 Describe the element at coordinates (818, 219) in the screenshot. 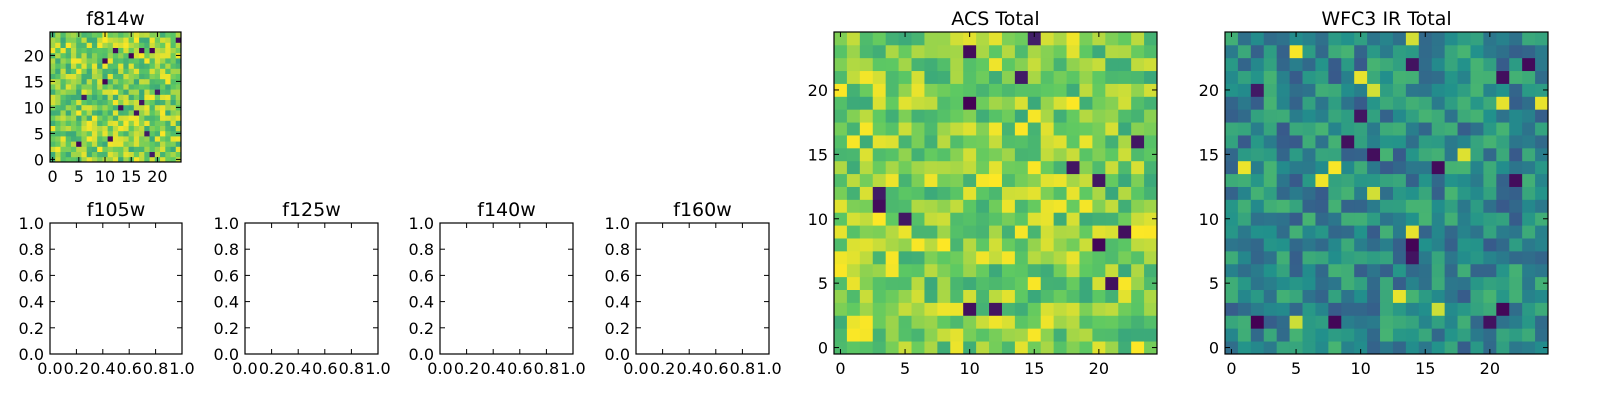

I see `y-tick-label: 10` at that location.